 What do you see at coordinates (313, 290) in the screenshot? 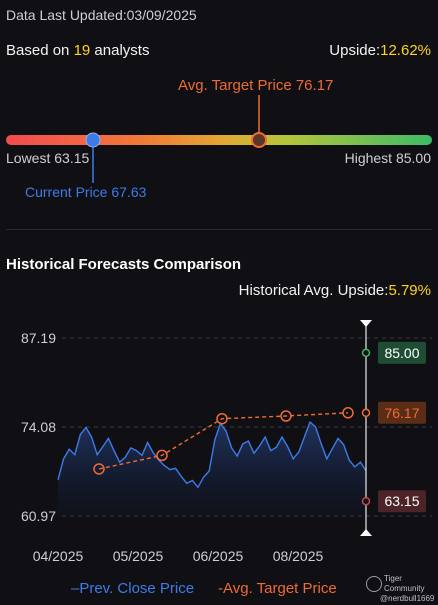
I see `historical-upside-label: Historical Avg. Upside:` at bounding box center [313, 290].